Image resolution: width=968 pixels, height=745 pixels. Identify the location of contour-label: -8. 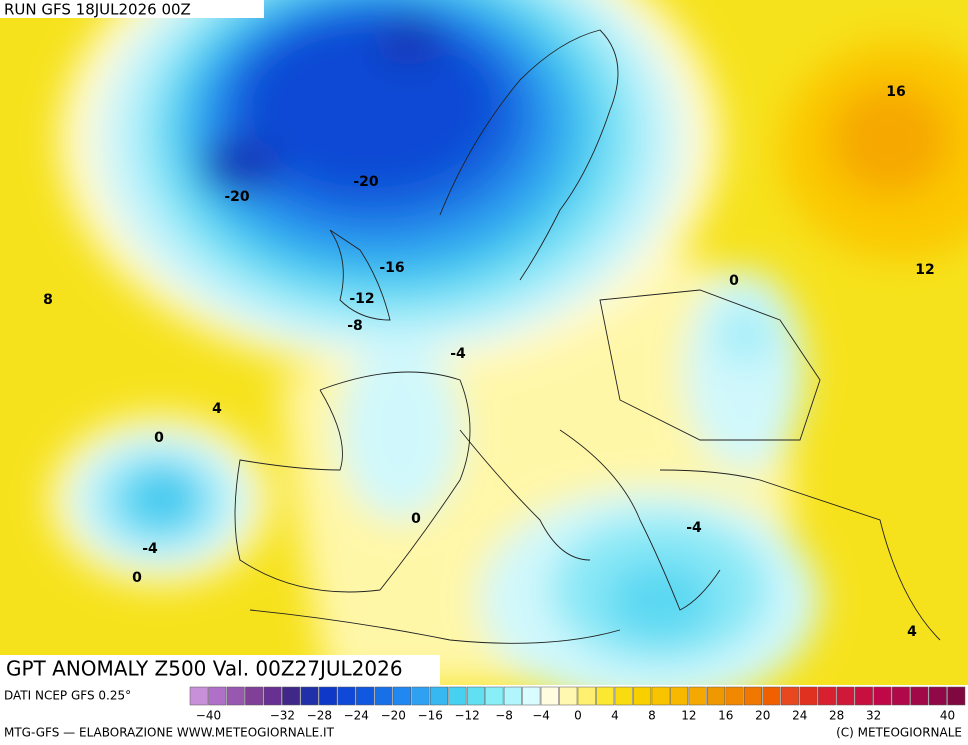
(355, 326).